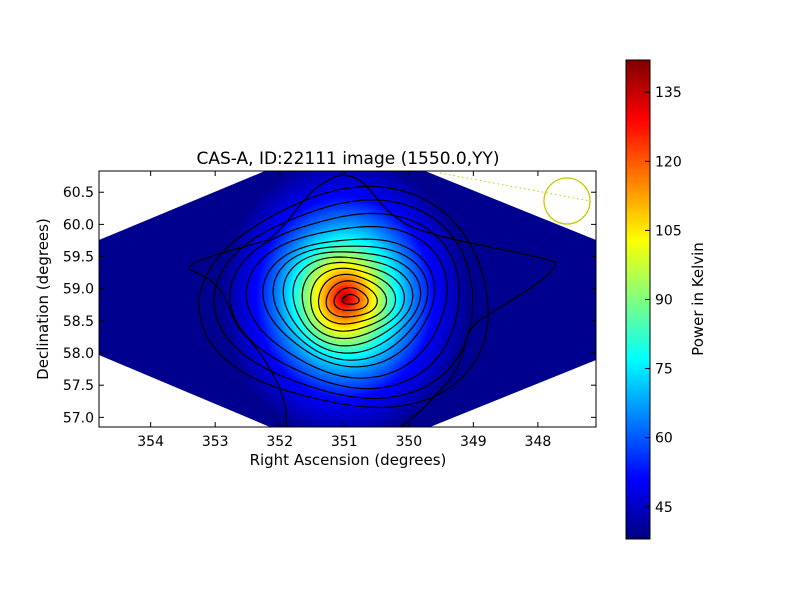 The height and width of the screenshot is (600, 800). I want to click on y-tick-label: 60.0, so click(78, 225).